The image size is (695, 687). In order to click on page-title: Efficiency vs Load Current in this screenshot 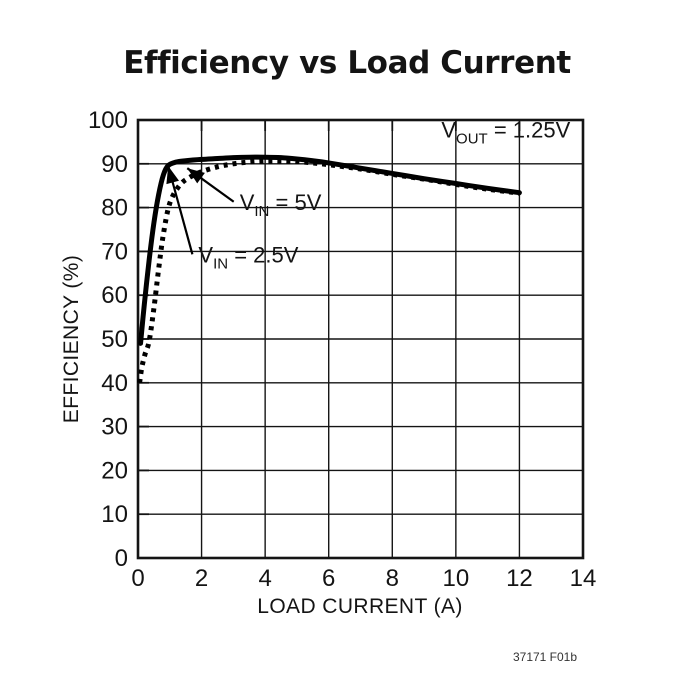, I will do `click(347, 63)`.